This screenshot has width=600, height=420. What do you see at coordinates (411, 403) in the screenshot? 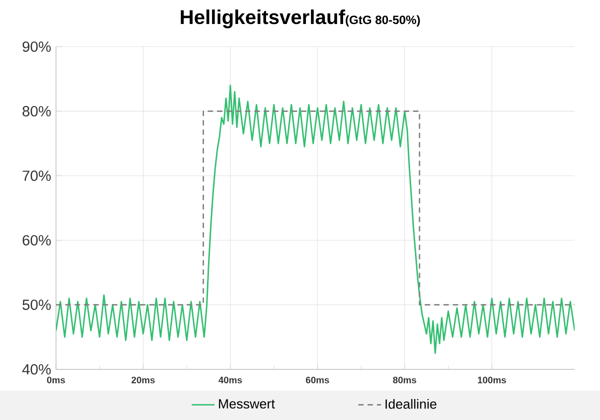
I see `legend-label: Ideallinie` at bounding box center [411, 403].